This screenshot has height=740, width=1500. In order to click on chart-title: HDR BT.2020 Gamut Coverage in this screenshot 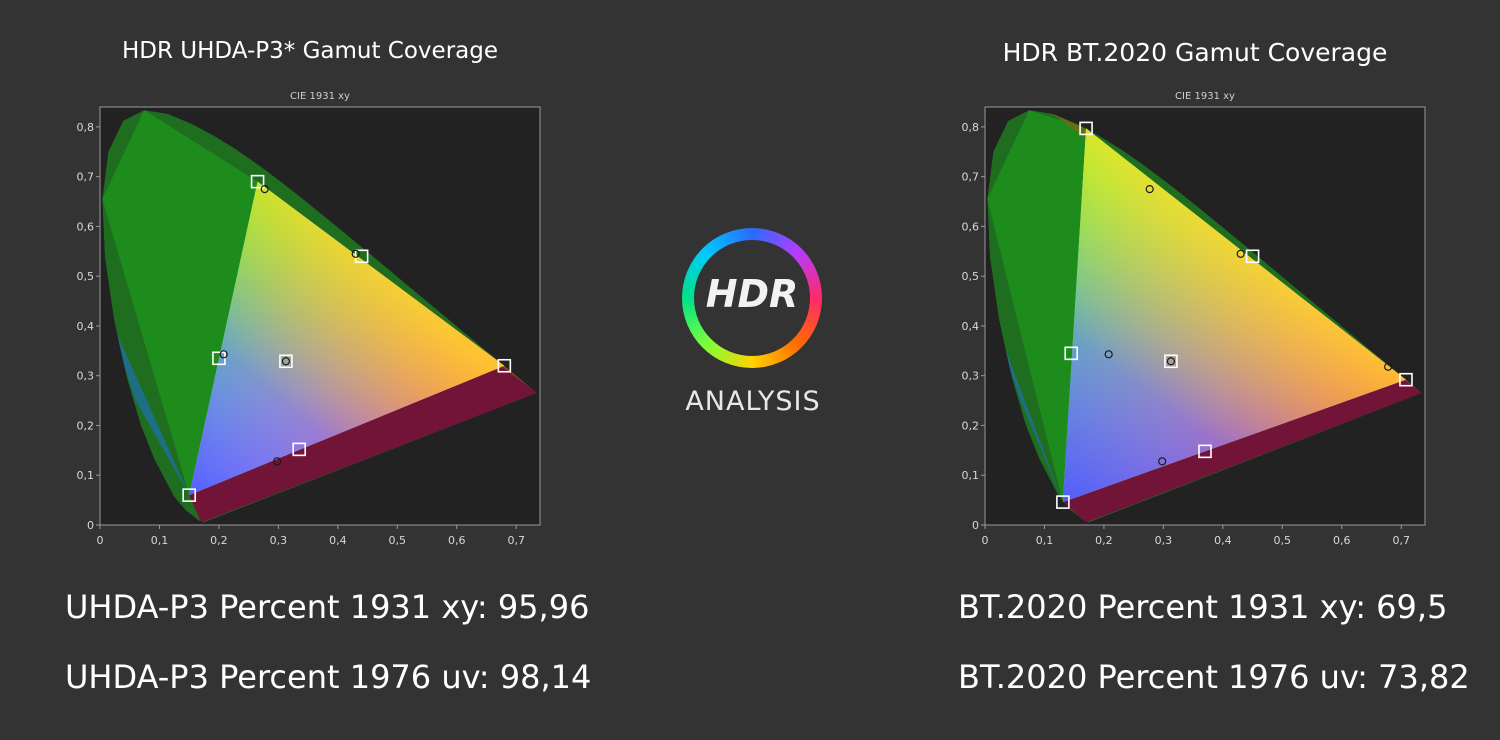, I will do `click(1195, 52)`.